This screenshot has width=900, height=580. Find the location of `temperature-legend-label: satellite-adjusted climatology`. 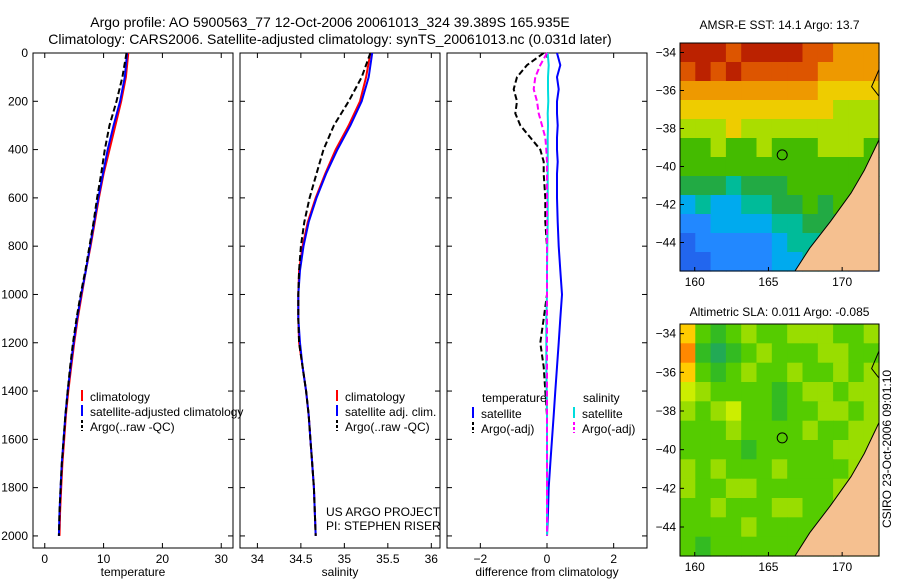

temperature-legend-label: satellite-adjusted climatology is located at coordinates (166, 412).